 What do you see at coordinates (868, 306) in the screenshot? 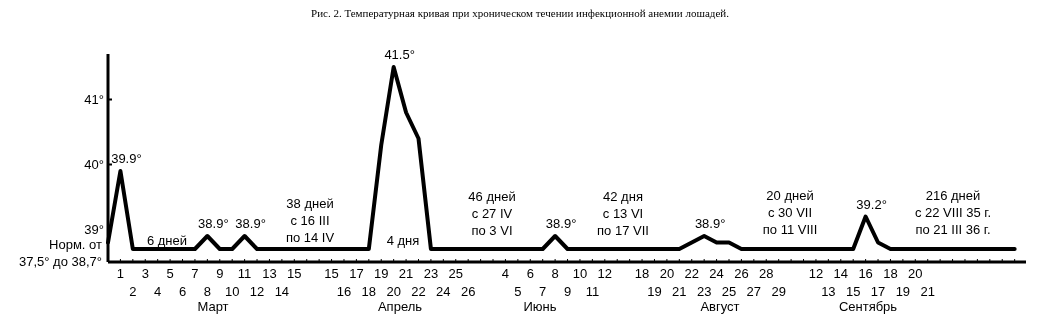
I see `text: Сентябрь` at bounding box center [868, 306].